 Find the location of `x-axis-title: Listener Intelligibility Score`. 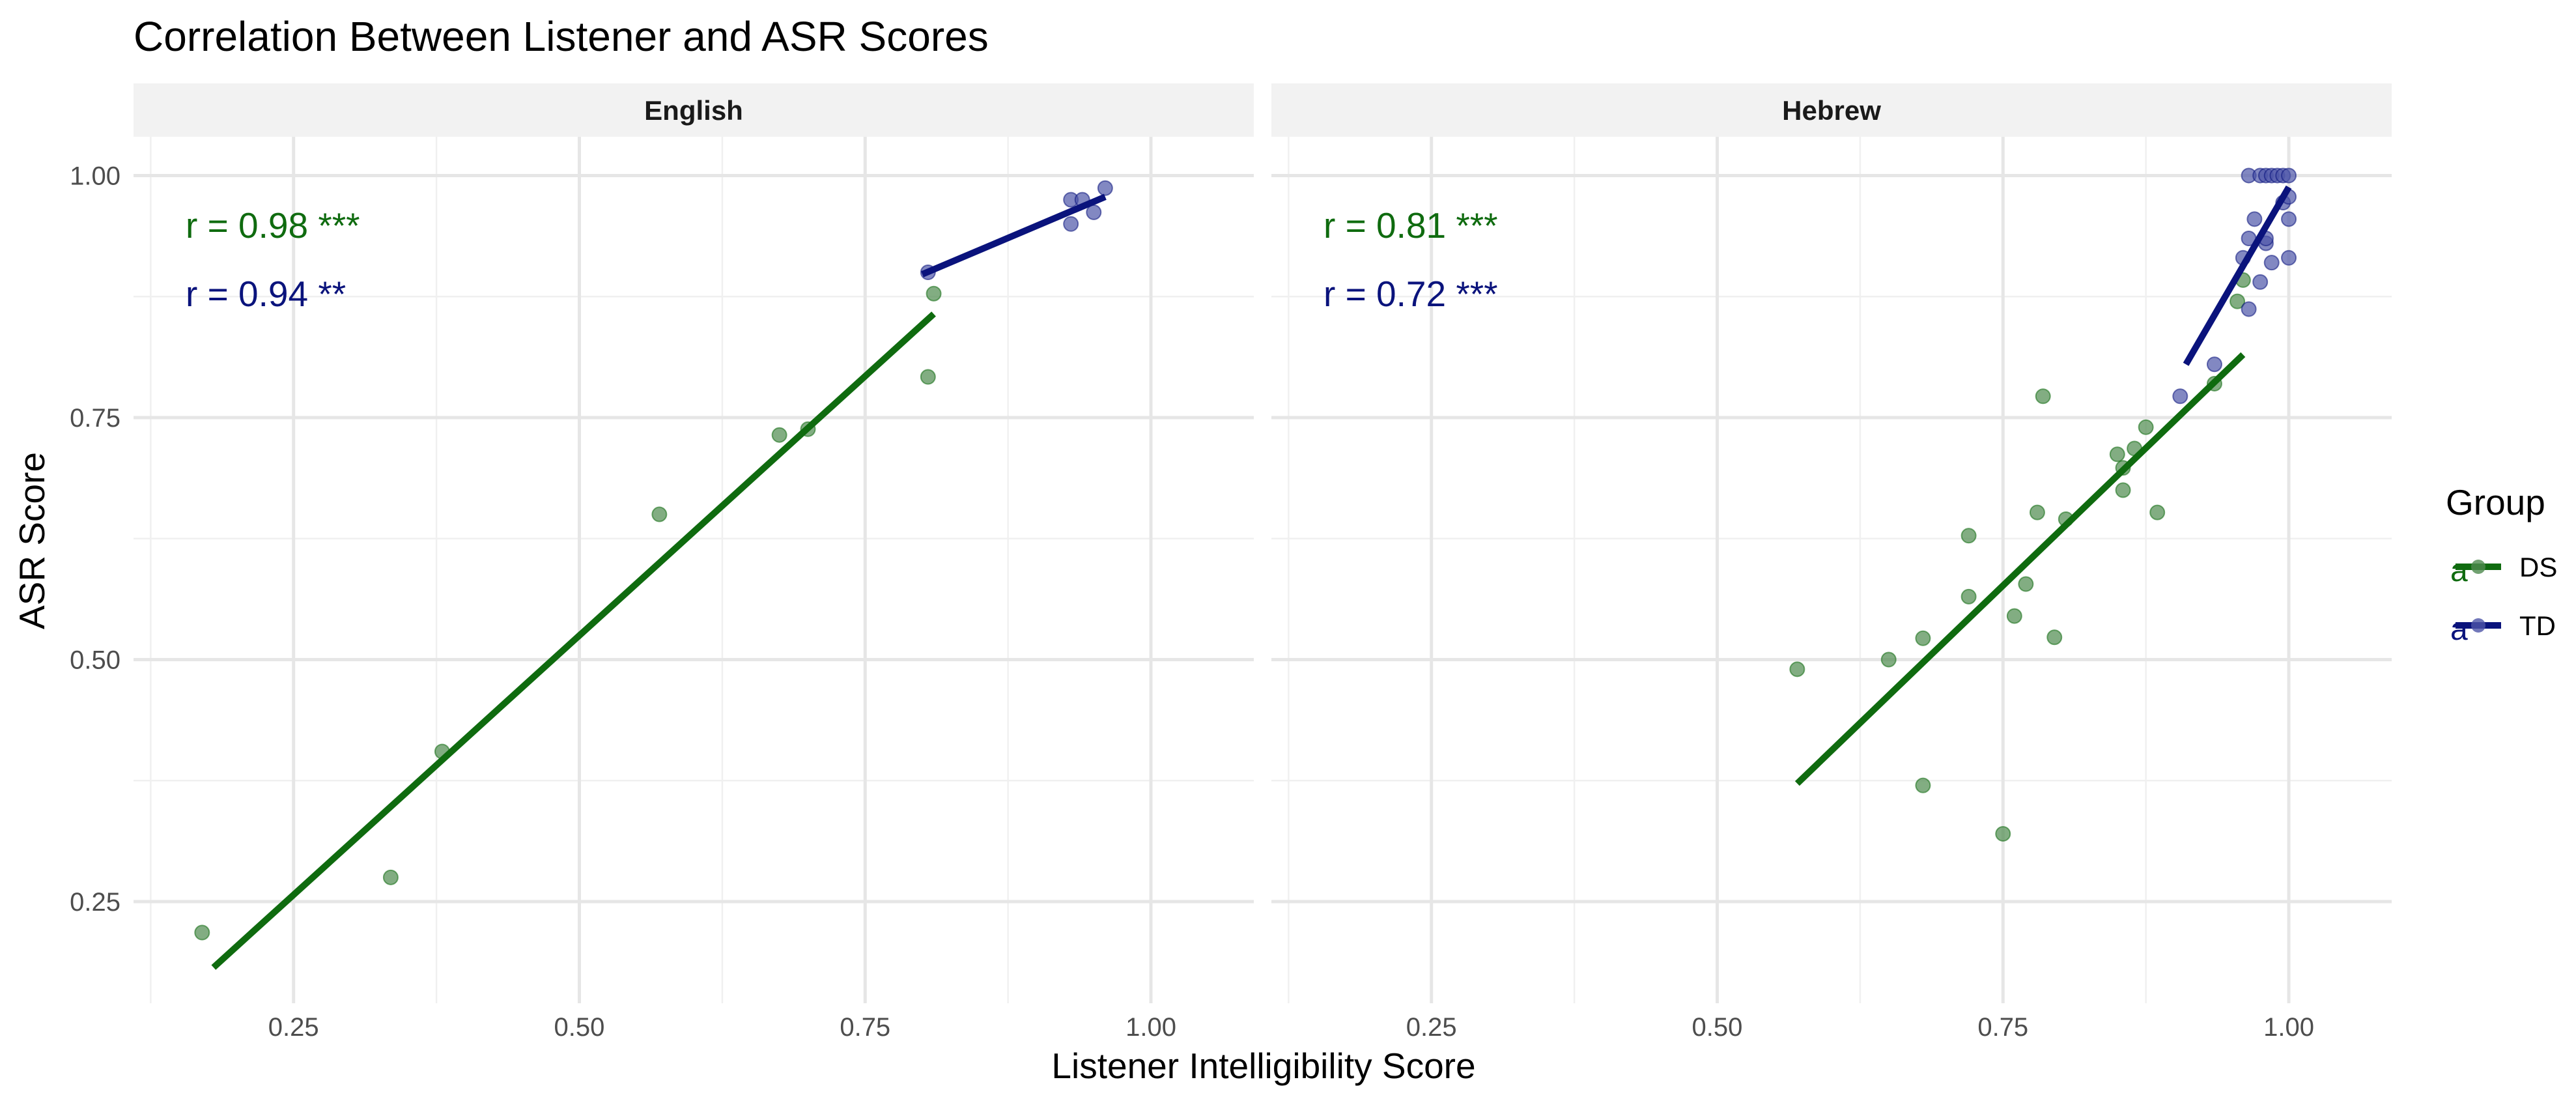

x-axis-title: Listener Intelligibility Score is located at coordinates (1263, 1066).